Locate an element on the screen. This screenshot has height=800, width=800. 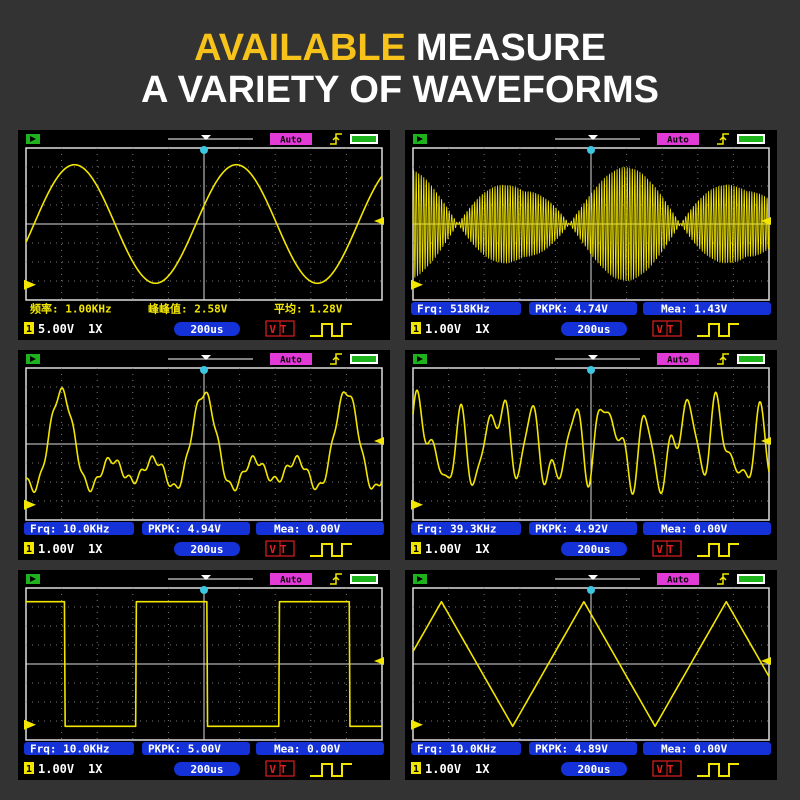
frequency-reading: Frq: 518KHz is located at coordinates (453, 309).